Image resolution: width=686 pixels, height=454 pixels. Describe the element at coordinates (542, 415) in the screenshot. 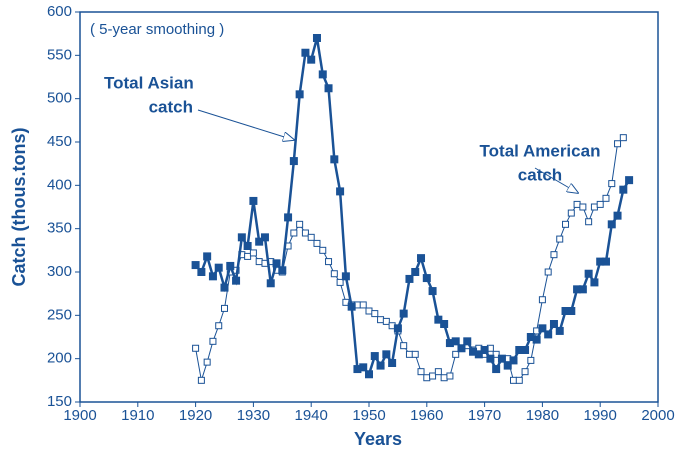

I see `x-tick-label: 1980` at that location.